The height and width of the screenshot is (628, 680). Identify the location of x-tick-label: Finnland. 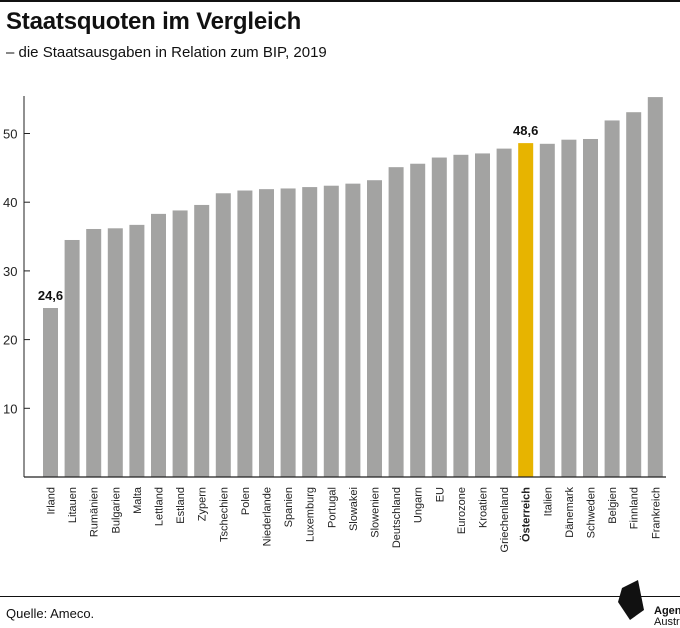
(635, 508).